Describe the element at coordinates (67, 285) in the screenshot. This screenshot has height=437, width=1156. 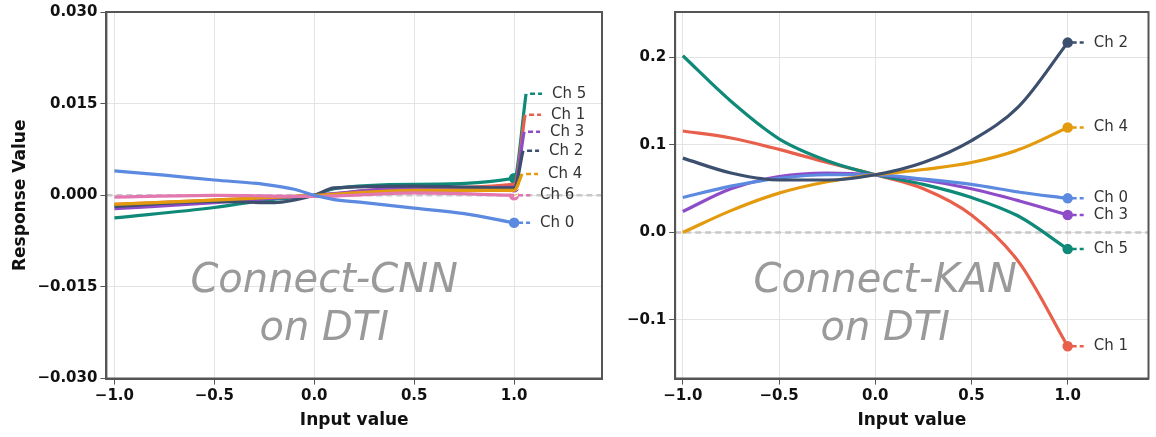
I see `y-tick-label: −0.015` at that location.